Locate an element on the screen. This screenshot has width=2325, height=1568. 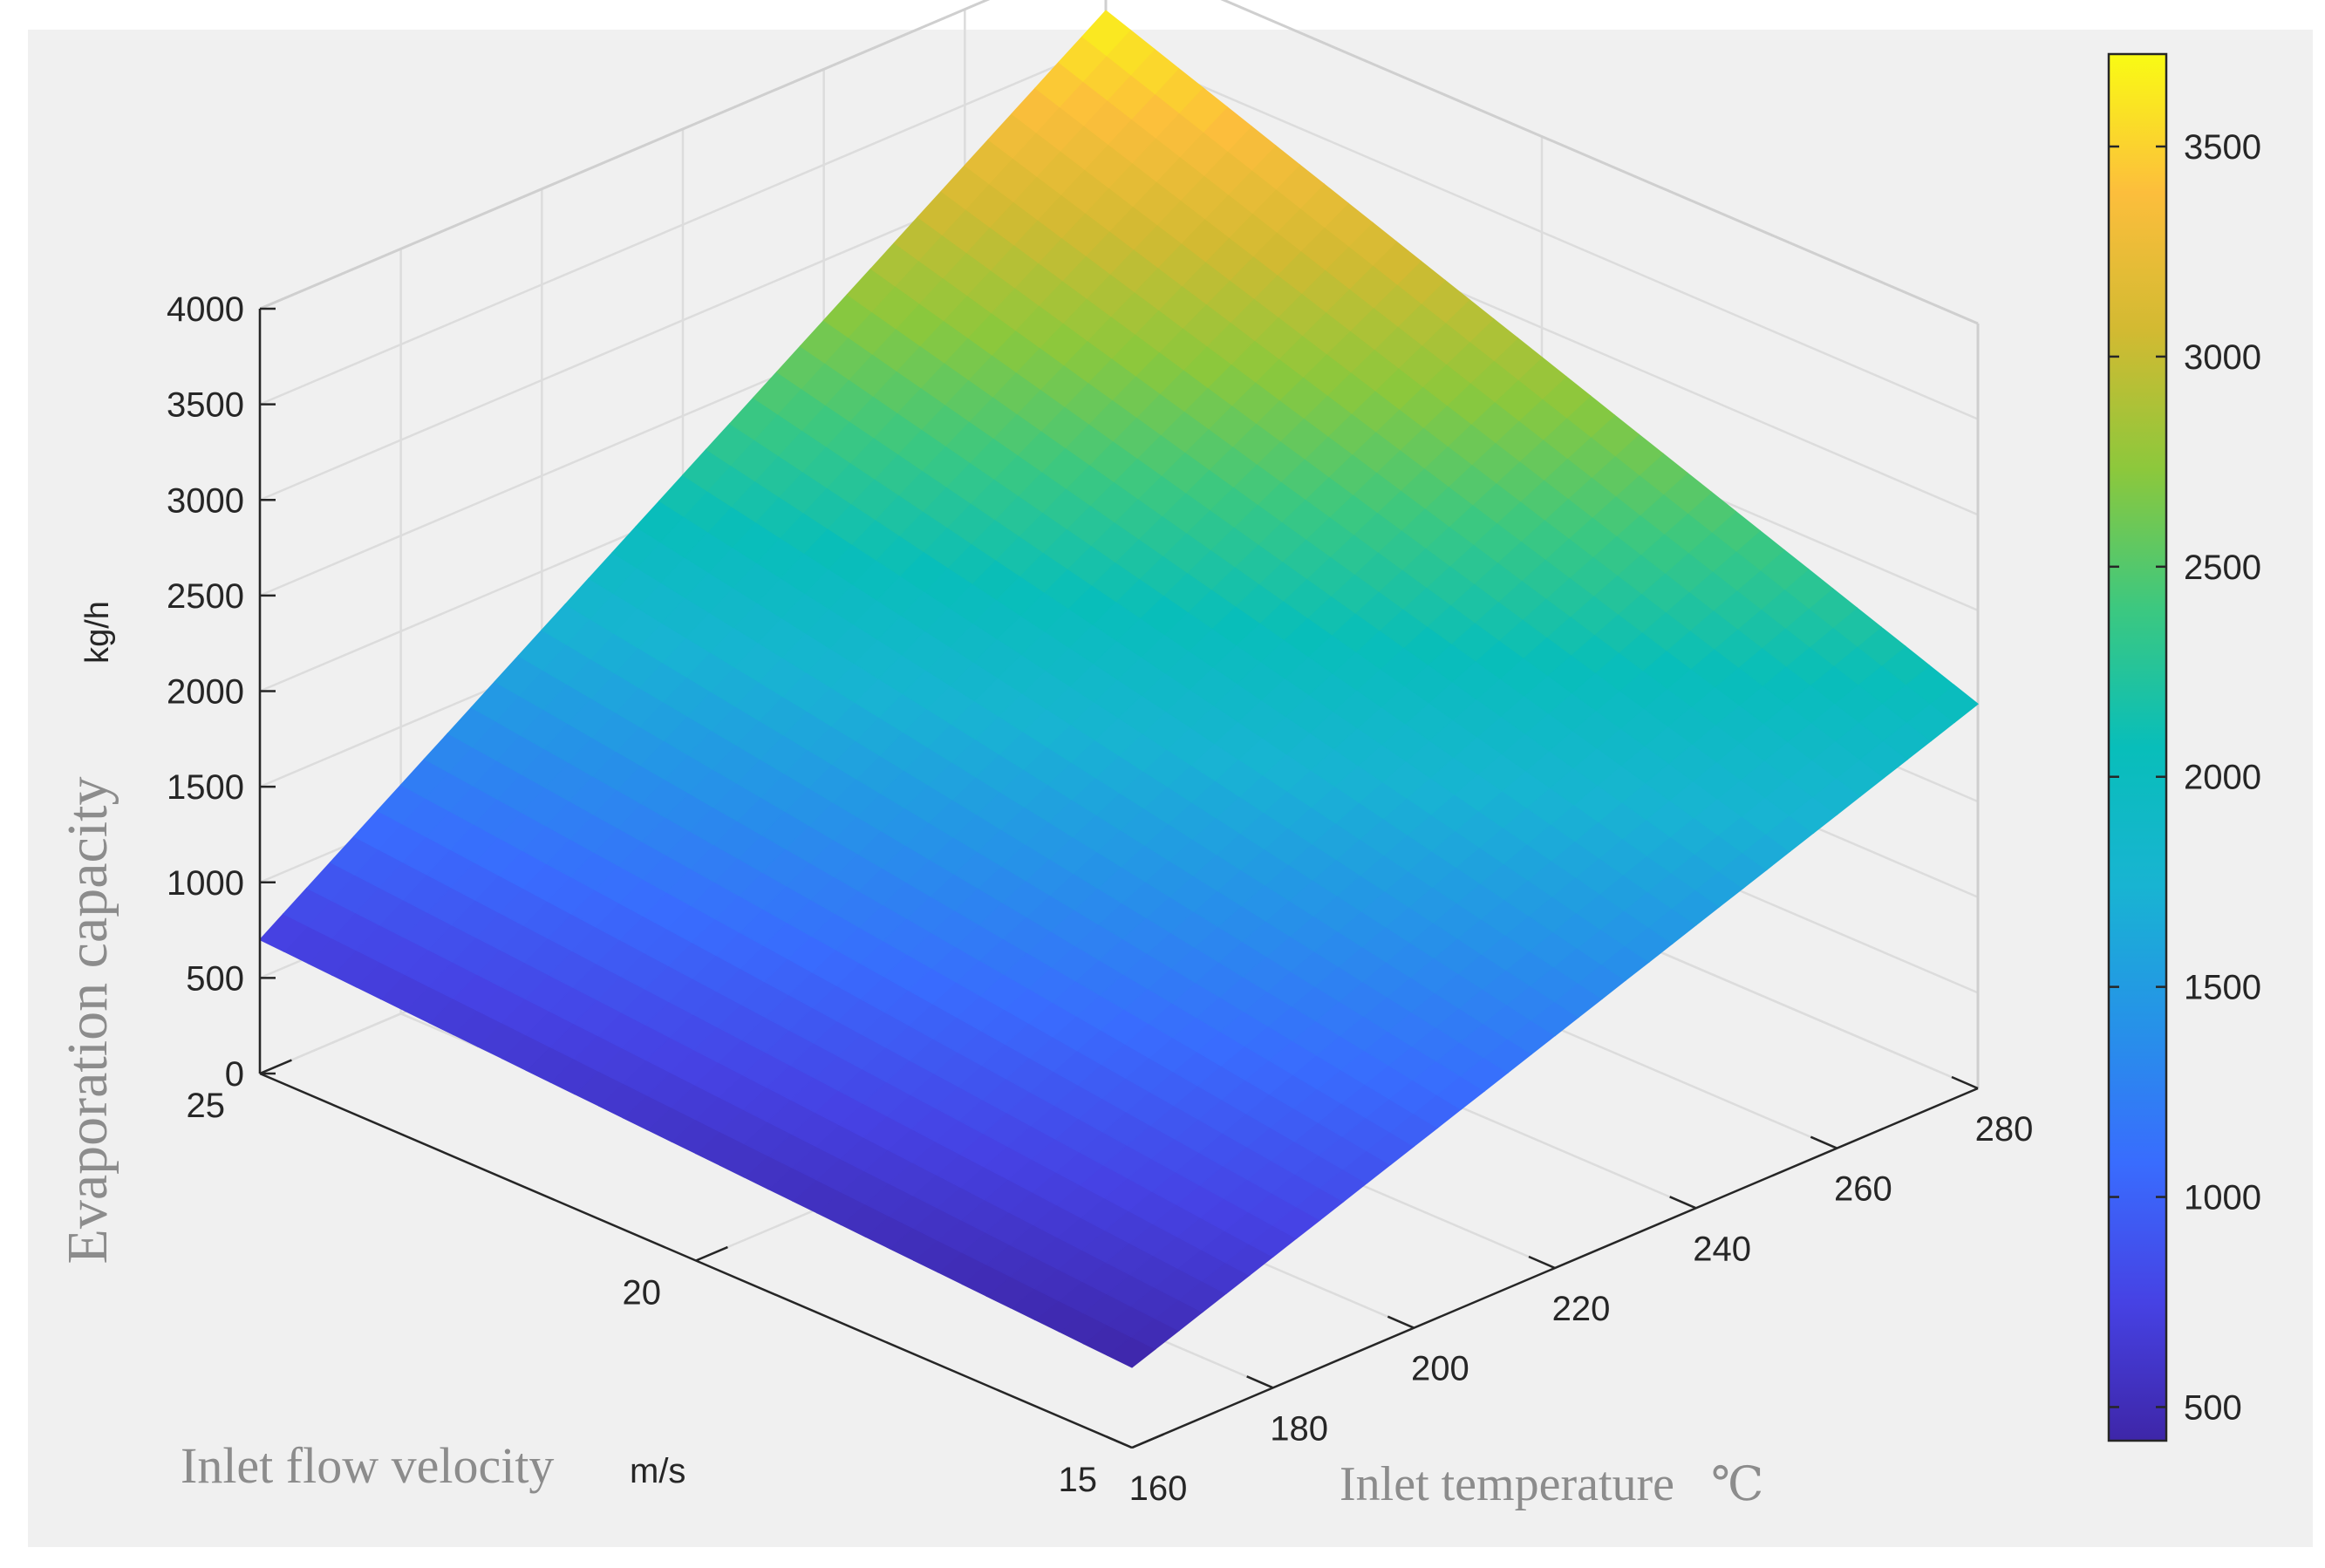
y-axis-unit: m/s is located at coordinates (657, 1471).